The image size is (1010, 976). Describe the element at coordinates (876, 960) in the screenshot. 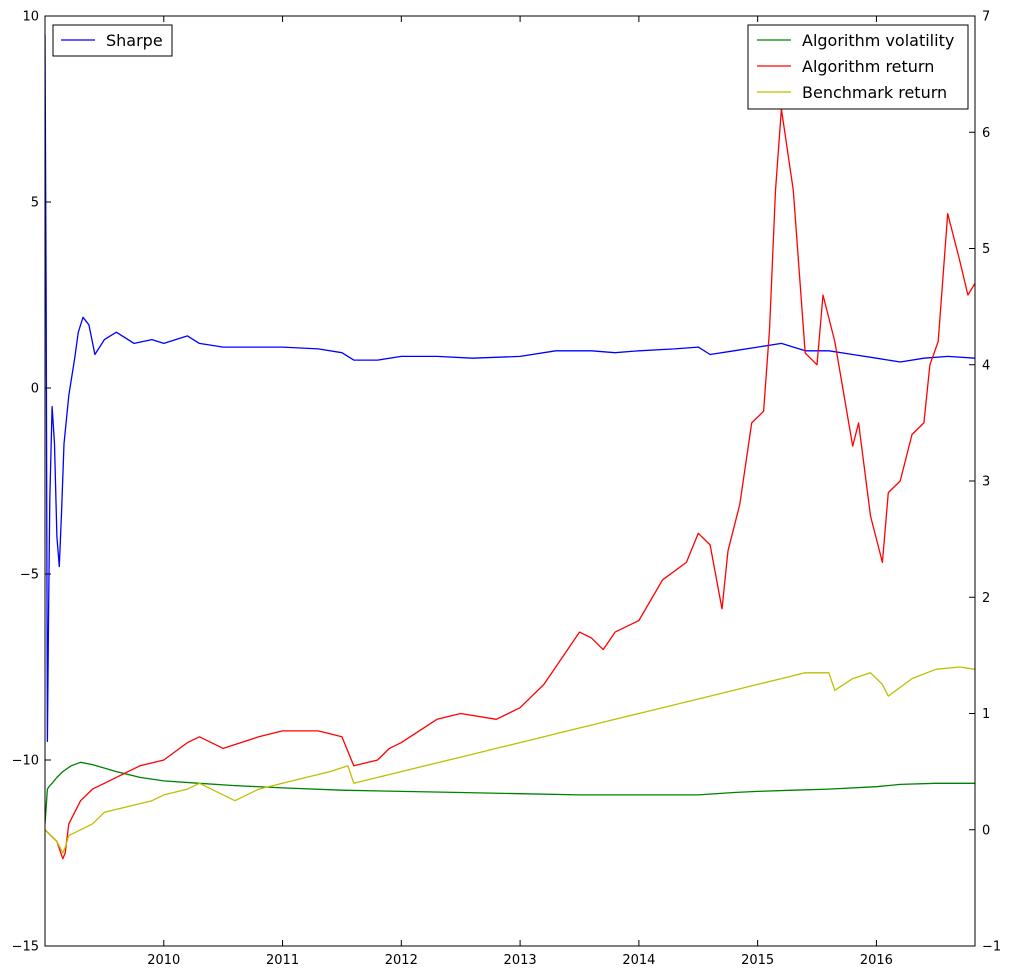

I see `x-tick-label: 2016` at that location.